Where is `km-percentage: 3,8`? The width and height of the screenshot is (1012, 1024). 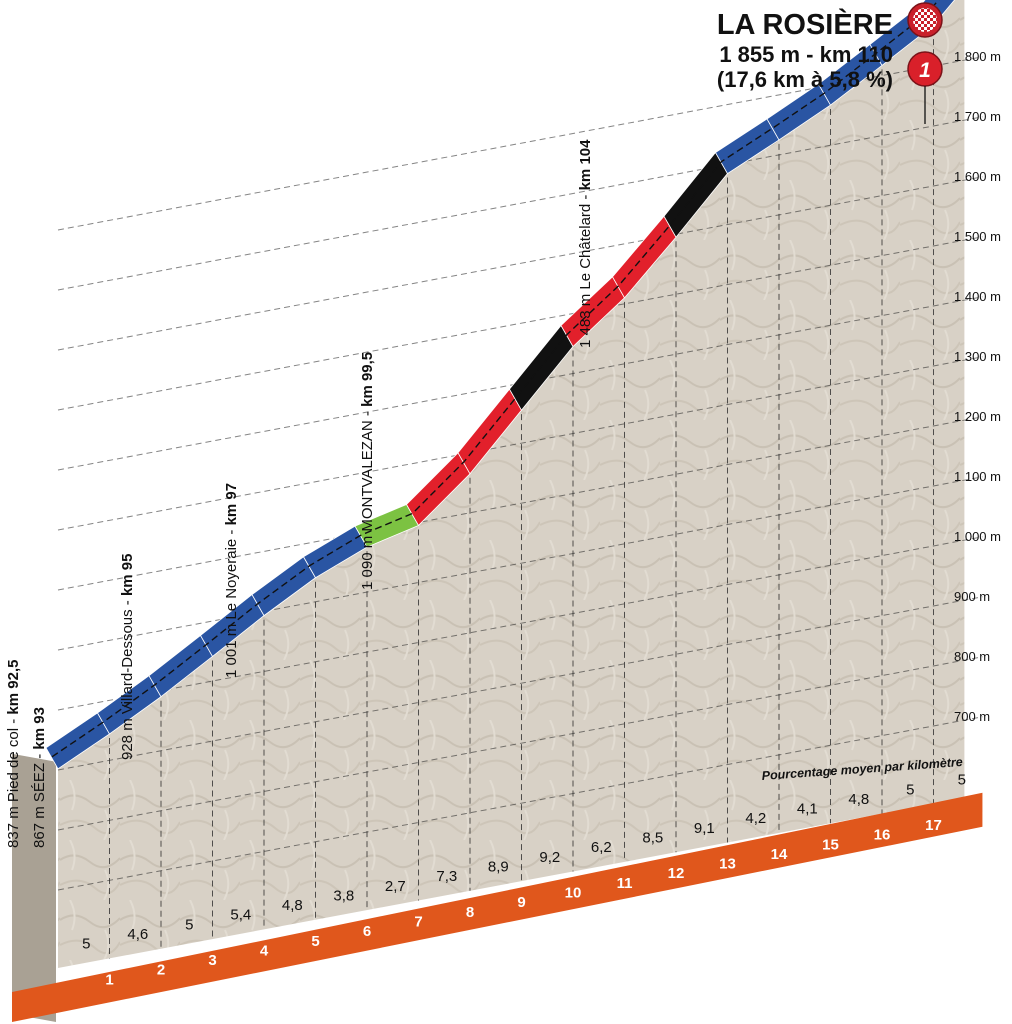 km-percentage: 3,8 is located at coordinates (343, 895).